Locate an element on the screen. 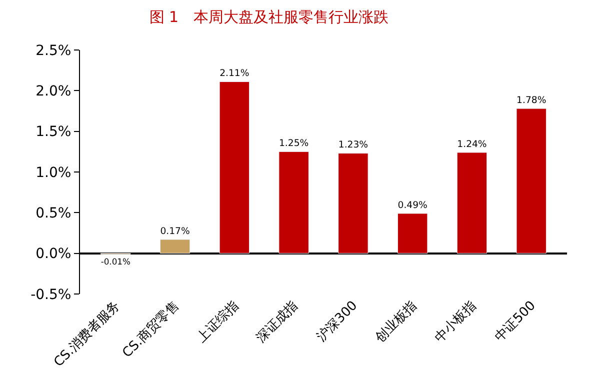 This screenshot has width=597, height=382. data-label: 2.11% is located at coordinates (235, 74).